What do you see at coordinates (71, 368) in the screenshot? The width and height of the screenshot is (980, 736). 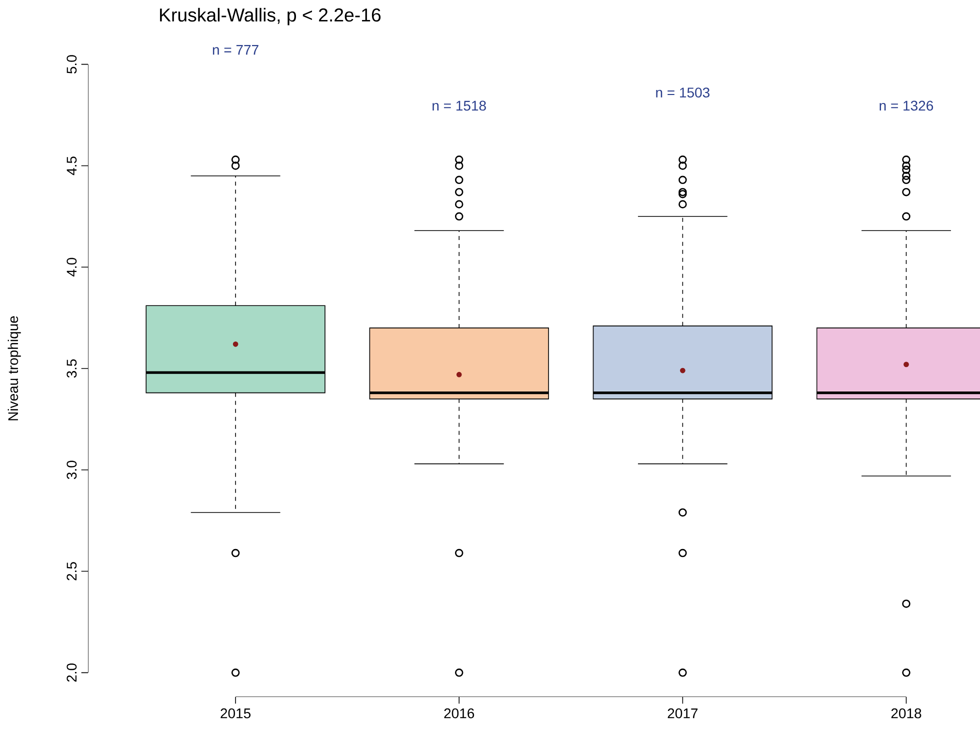 I see `y-tick-label: 3.5` at bounding box center [71, 368].